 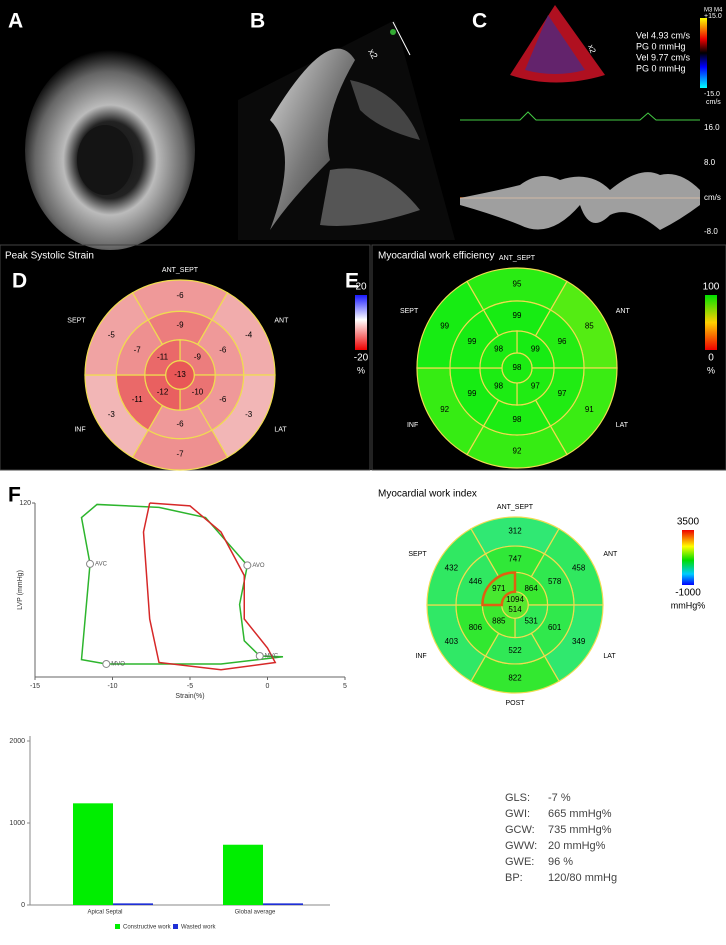 I want to click on segment-value: 822, so click(x=515, y=678).